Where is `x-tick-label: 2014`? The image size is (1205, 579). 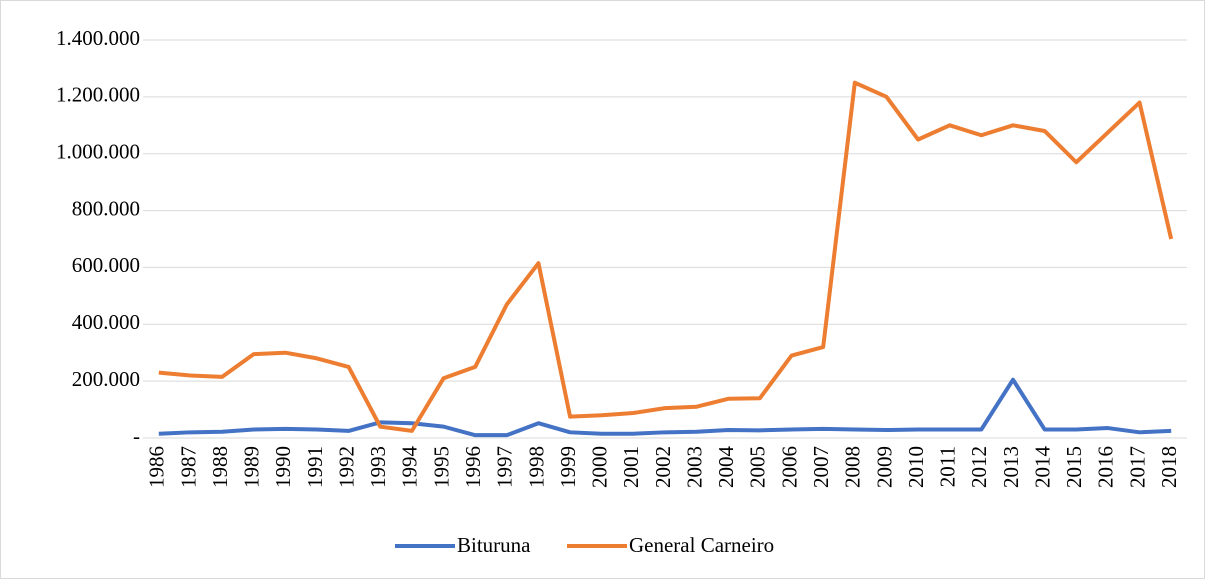 x-tick-label: 2014 is located at coordinates (1042, 467).